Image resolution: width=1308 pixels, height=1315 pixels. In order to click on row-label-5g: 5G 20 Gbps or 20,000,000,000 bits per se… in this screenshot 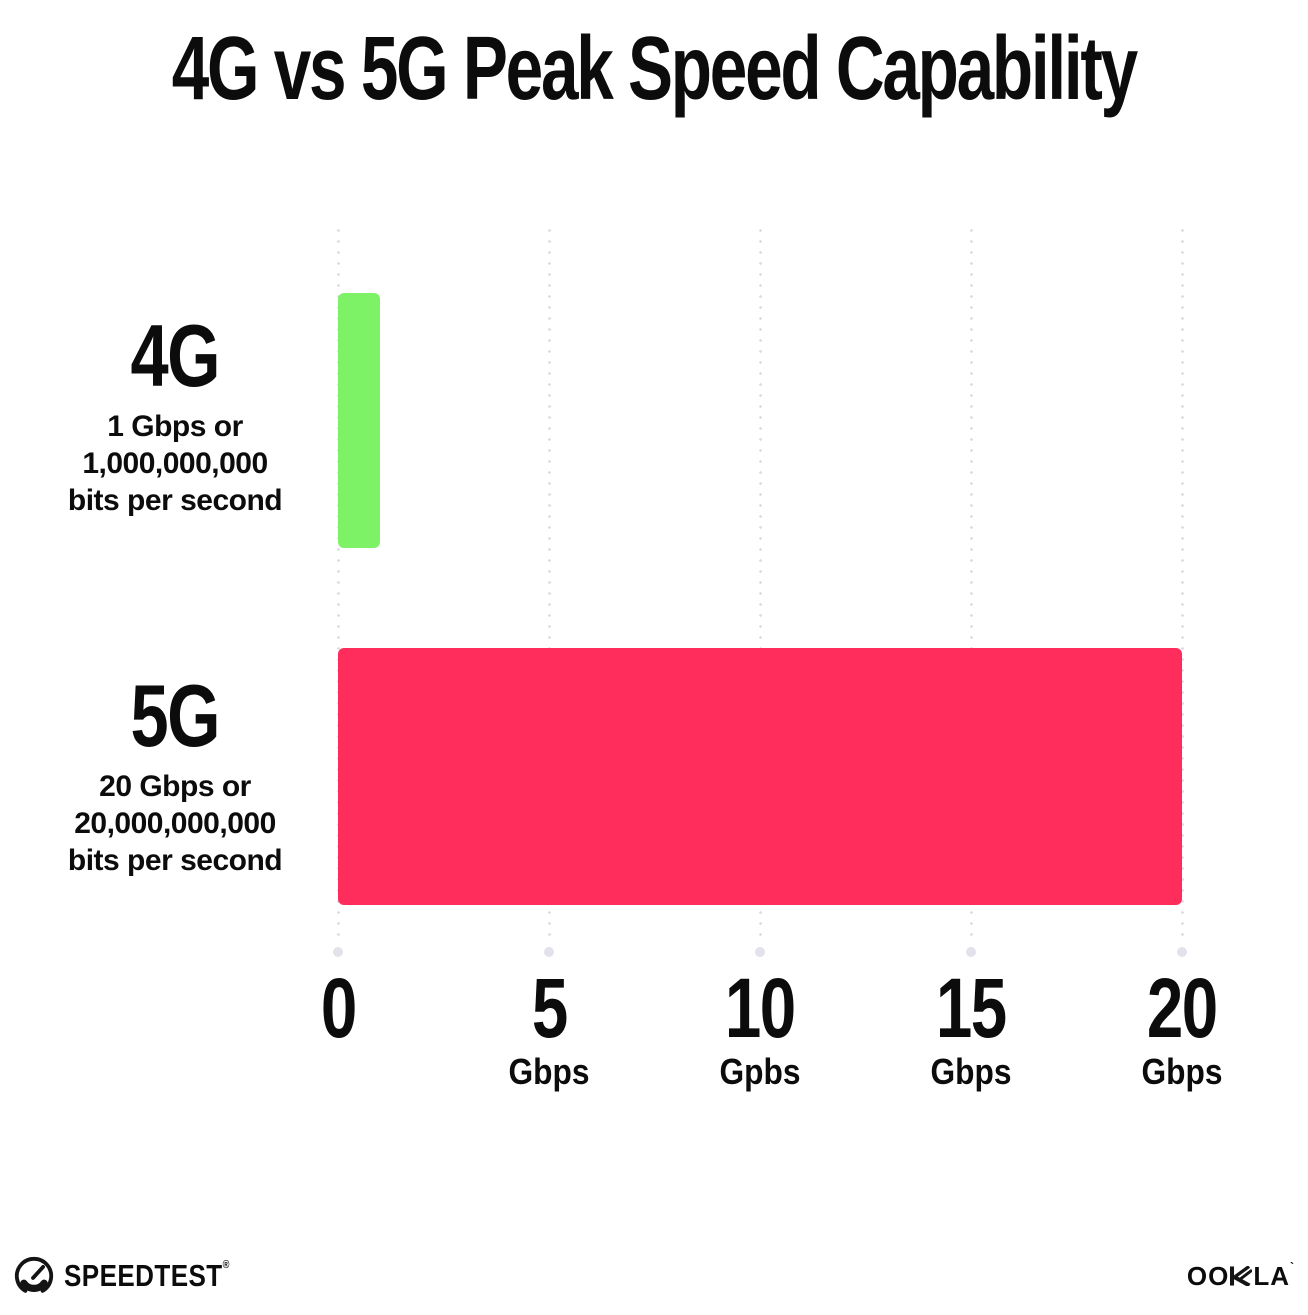, I will do `click(175, 775)`.